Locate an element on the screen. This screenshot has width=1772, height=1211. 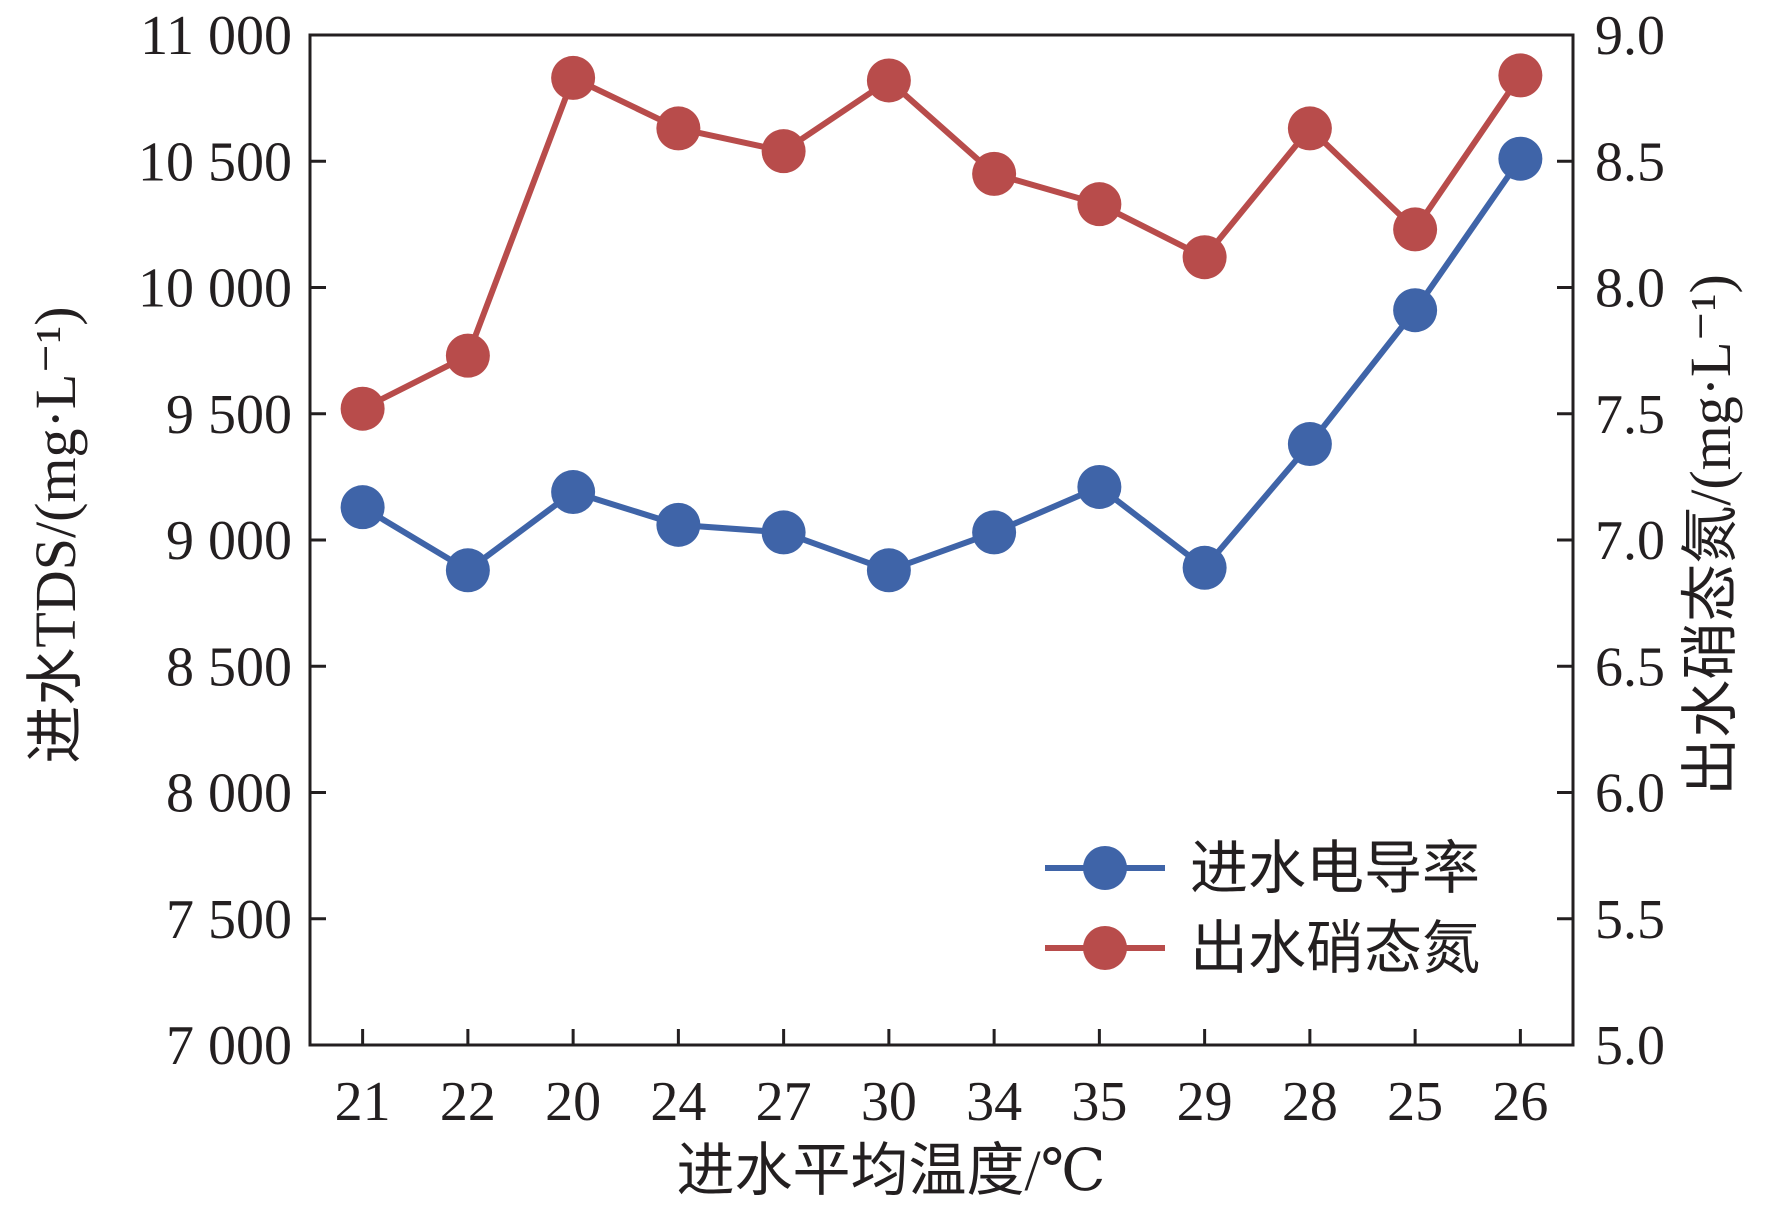
legend-label-nitrate: 出水硝态氮 is located at coordinates (1335, 948).